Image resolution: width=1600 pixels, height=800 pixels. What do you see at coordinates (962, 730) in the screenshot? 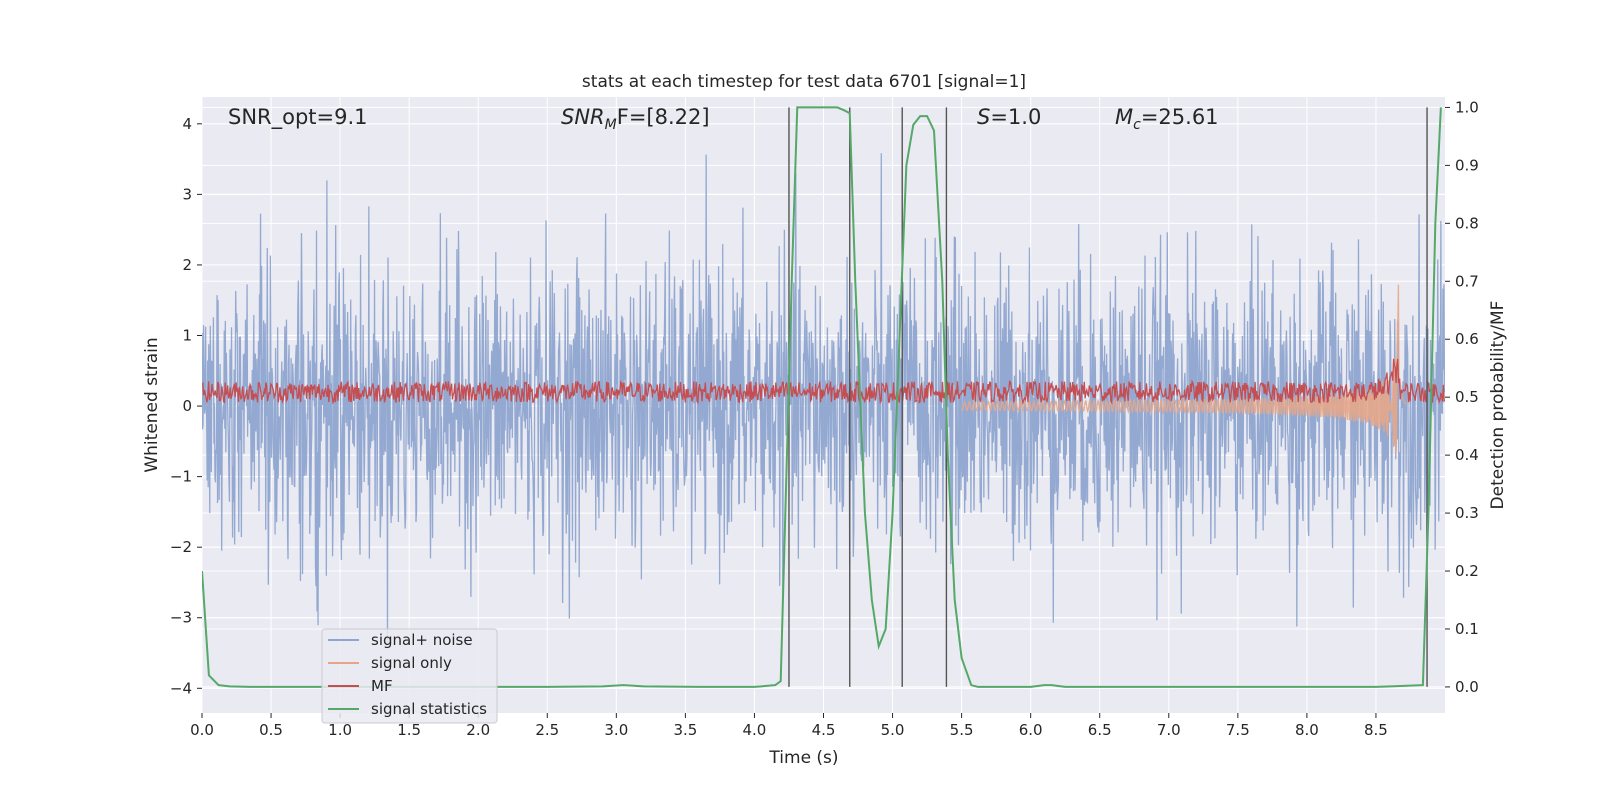
I see `x-tick-label: 5.5` at bounding box center [962, 730].